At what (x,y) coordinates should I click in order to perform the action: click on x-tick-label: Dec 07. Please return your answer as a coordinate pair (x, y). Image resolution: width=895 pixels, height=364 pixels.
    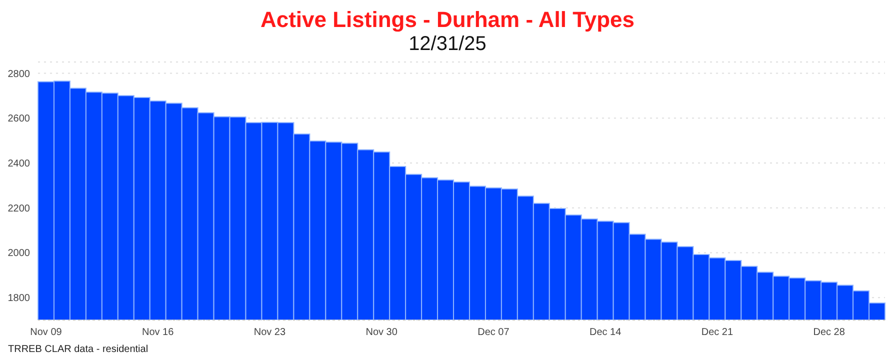
    Looking at the image, I should click on (494, 332).